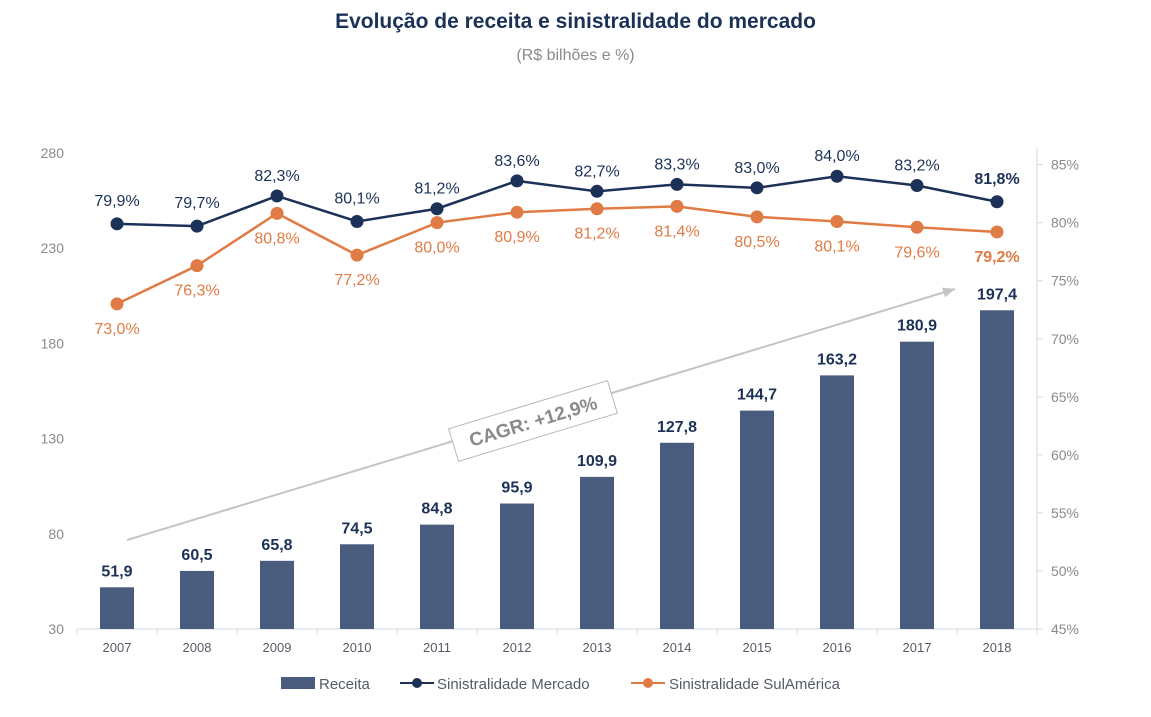  Describe the element at coordinates (357, 647) in the screenshot. I see `x-tick-label: 2010` at that location.